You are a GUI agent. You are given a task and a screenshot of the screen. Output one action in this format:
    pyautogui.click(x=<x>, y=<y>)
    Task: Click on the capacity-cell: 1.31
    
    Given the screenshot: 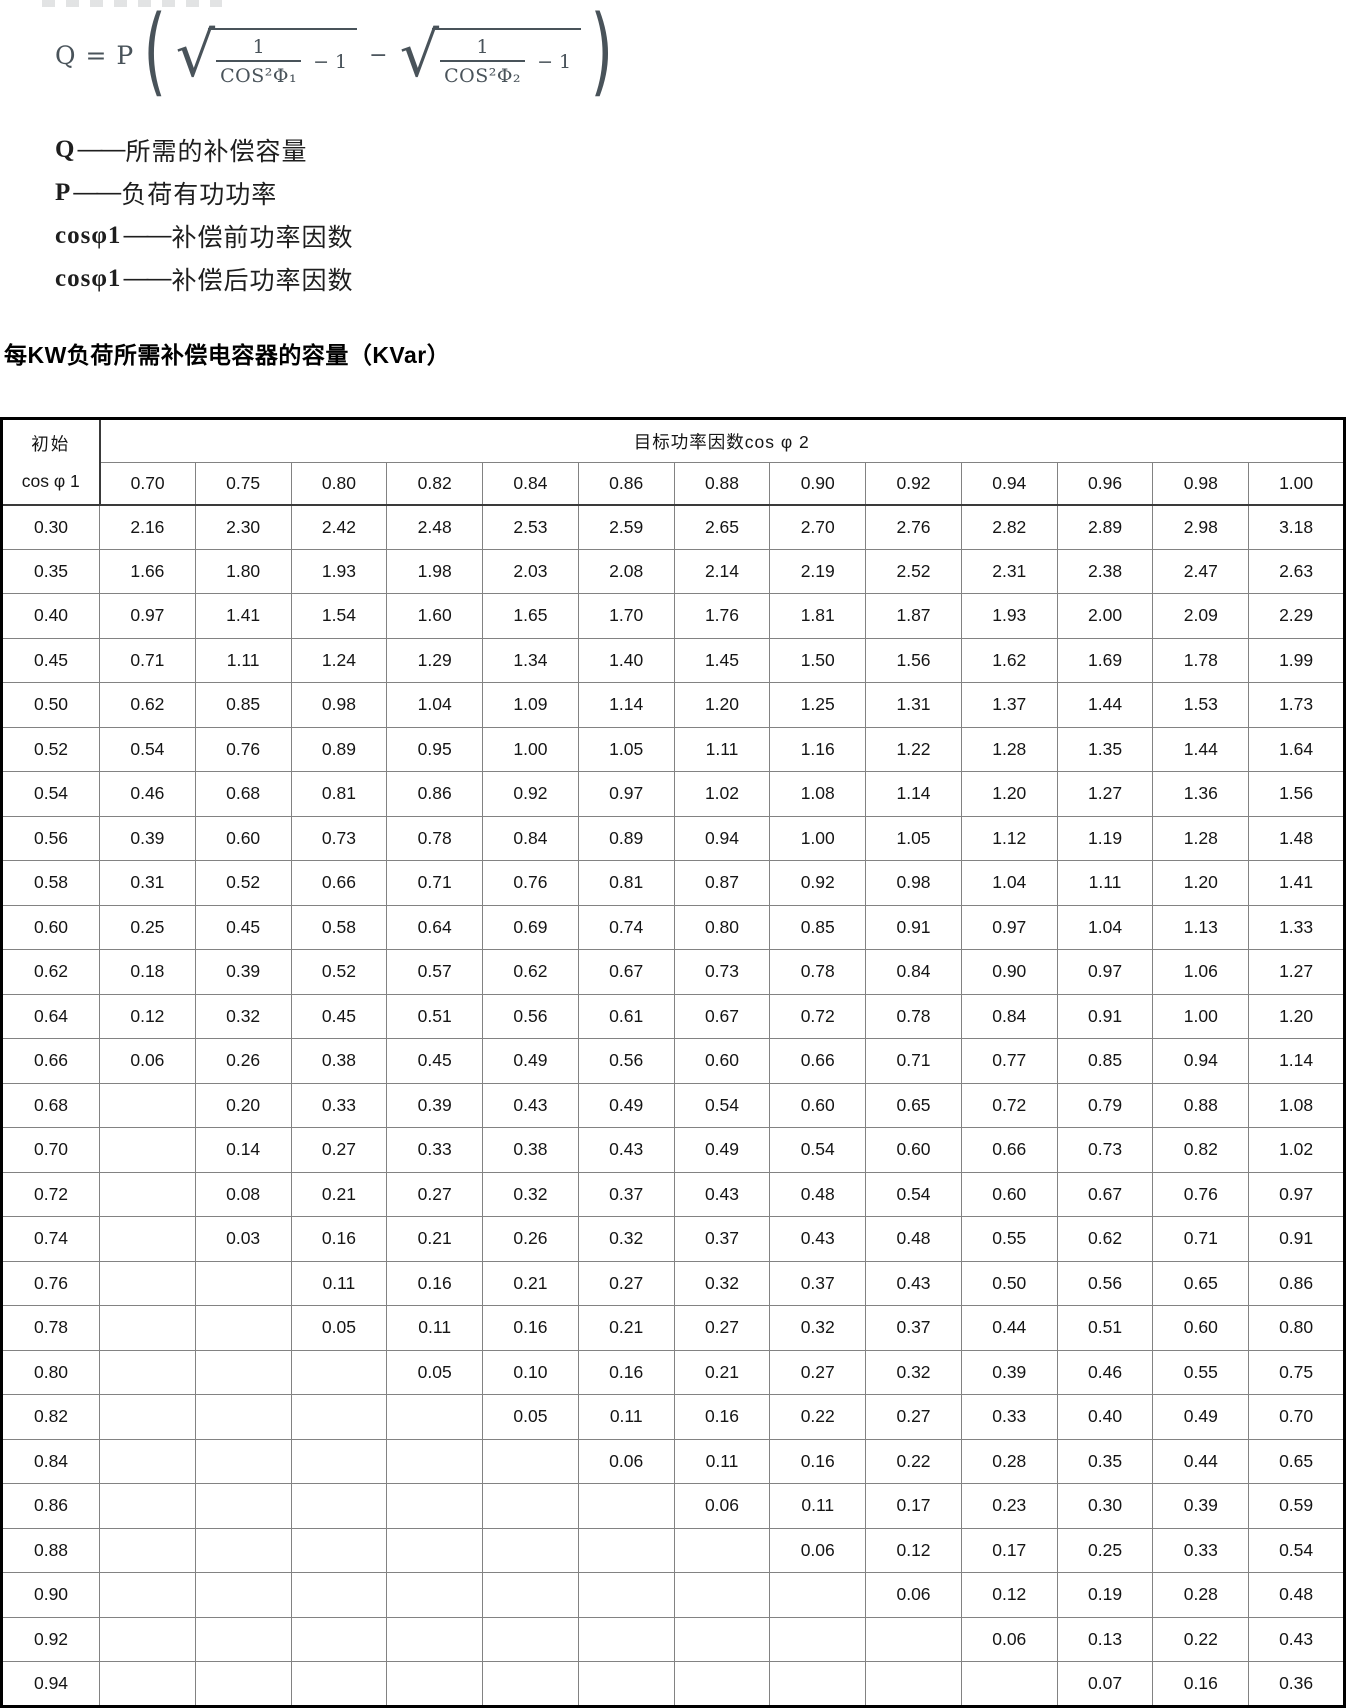 What is the action you would take?
    pyautogui.click(x=913, y=705)
    